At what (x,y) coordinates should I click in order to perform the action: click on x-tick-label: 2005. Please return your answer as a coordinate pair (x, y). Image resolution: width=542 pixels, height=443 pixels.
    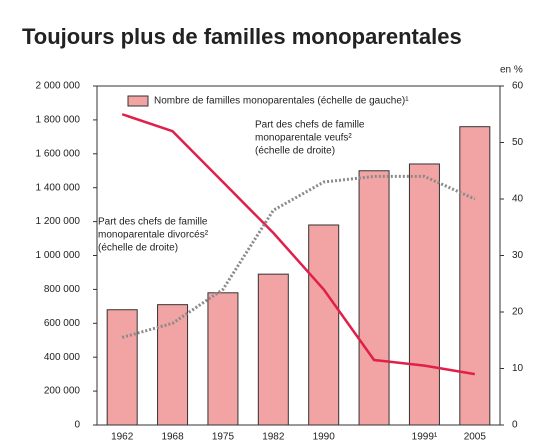
    Looking at the image, I should click on (475, 437).